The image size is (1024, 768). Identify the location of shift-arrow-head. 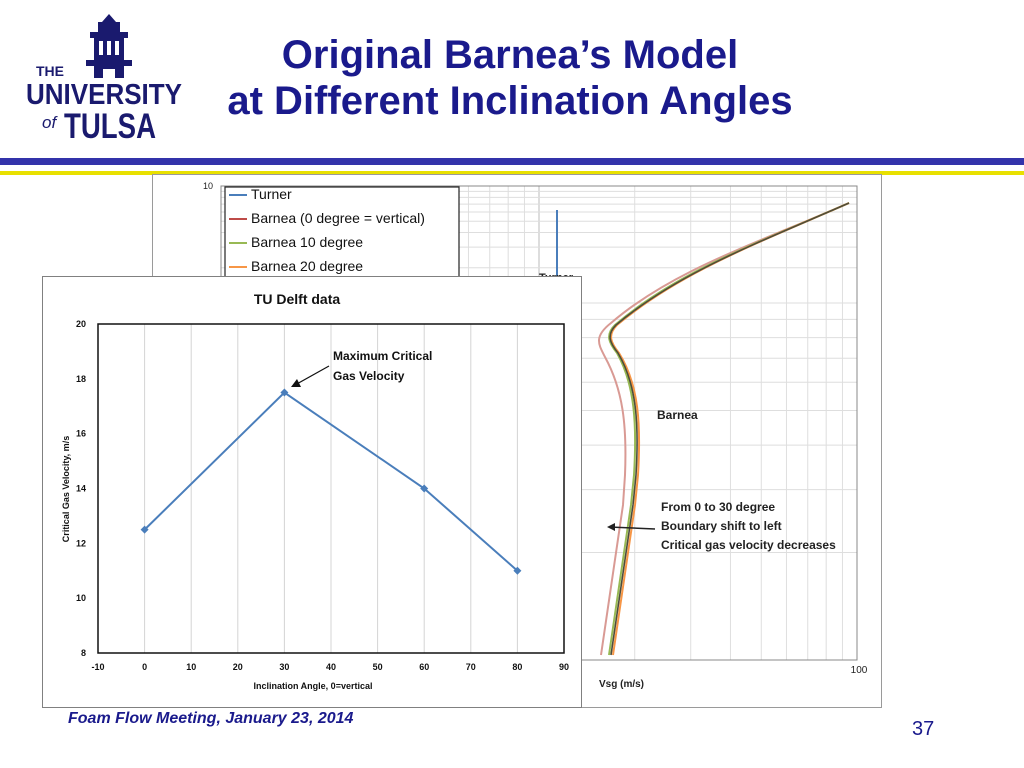
(611, 527).